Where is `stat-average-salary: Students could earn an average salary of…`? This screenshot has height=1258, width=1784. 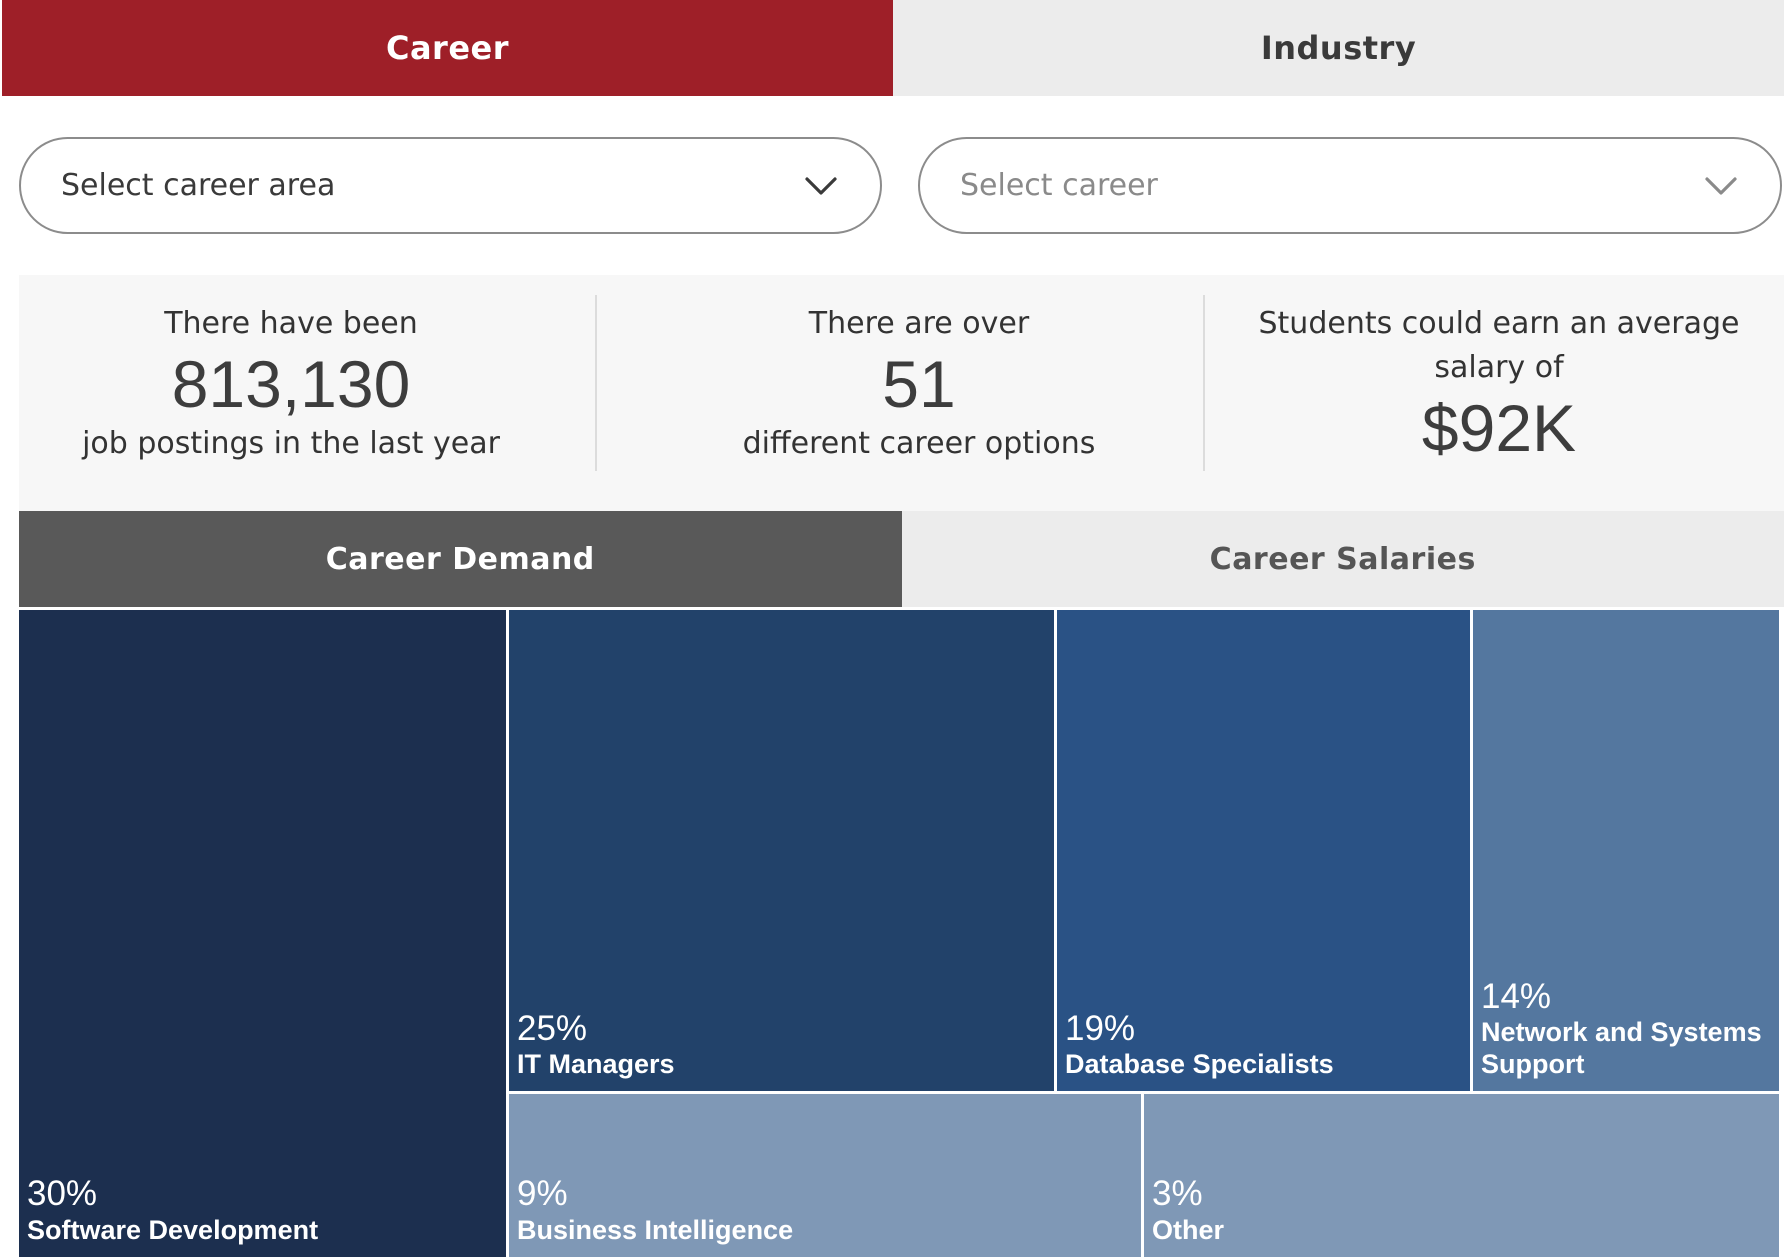
stat-average-salary: Students could earn an average salary of… is located at coordinates (1499, 393).